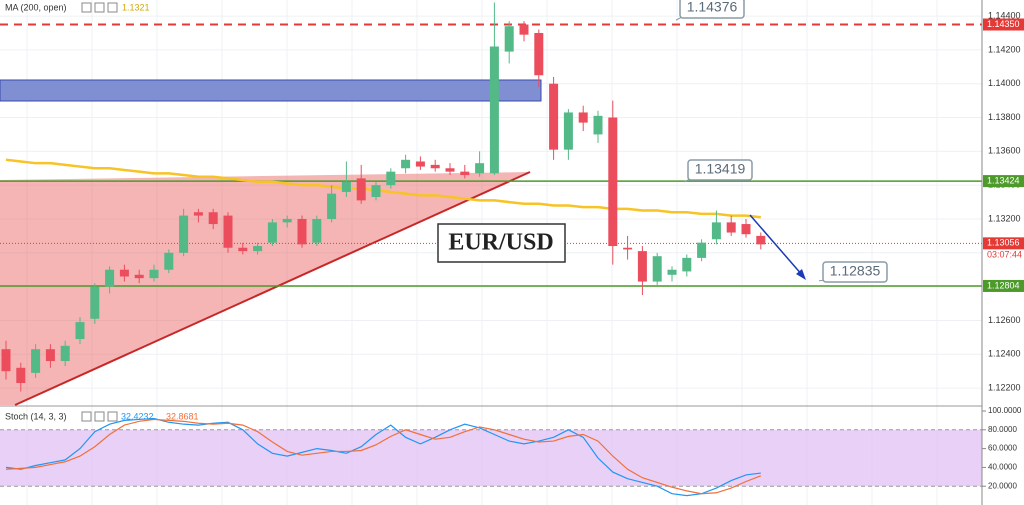  I want to click on callout-label: 1.13419, so click(720, 169).